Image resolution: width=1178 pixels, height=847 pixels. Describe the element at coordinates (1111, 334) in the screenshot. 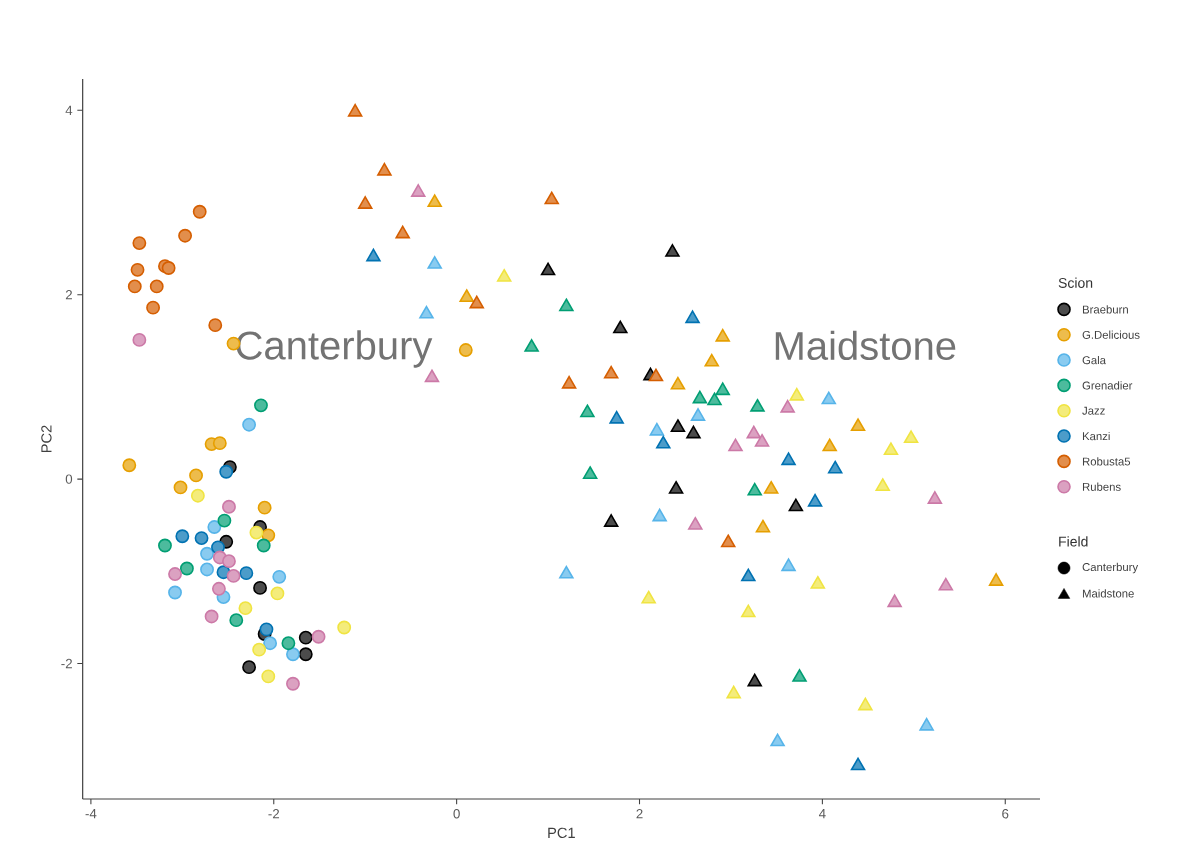

I see `legend-label: G.Delicious` at that location.